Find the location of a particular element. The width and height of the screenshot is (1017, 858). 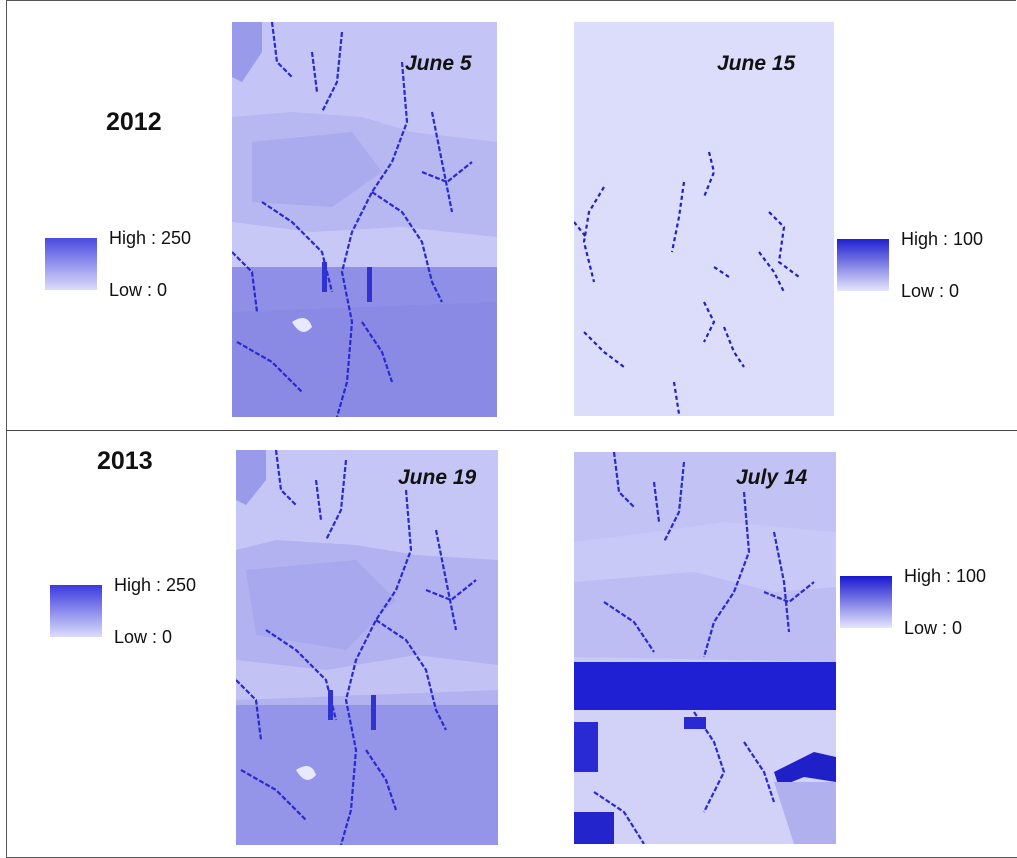

panel-divider is located at coordinates (511, 430).